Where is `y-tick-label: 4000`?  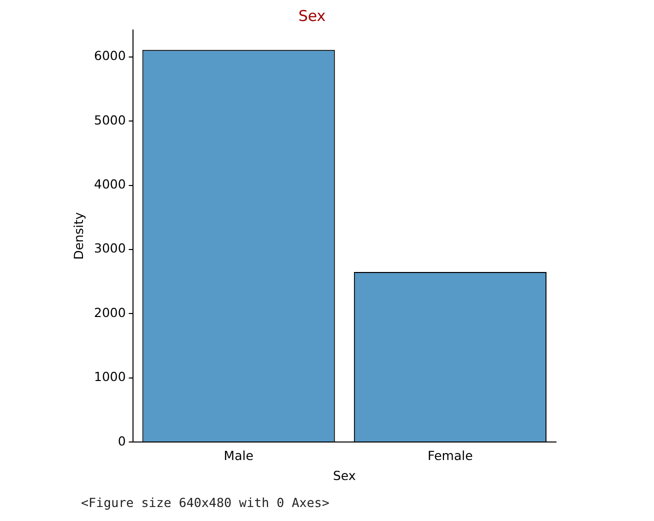 y-tick-label: 4000 is located at coordinates (110, 184).